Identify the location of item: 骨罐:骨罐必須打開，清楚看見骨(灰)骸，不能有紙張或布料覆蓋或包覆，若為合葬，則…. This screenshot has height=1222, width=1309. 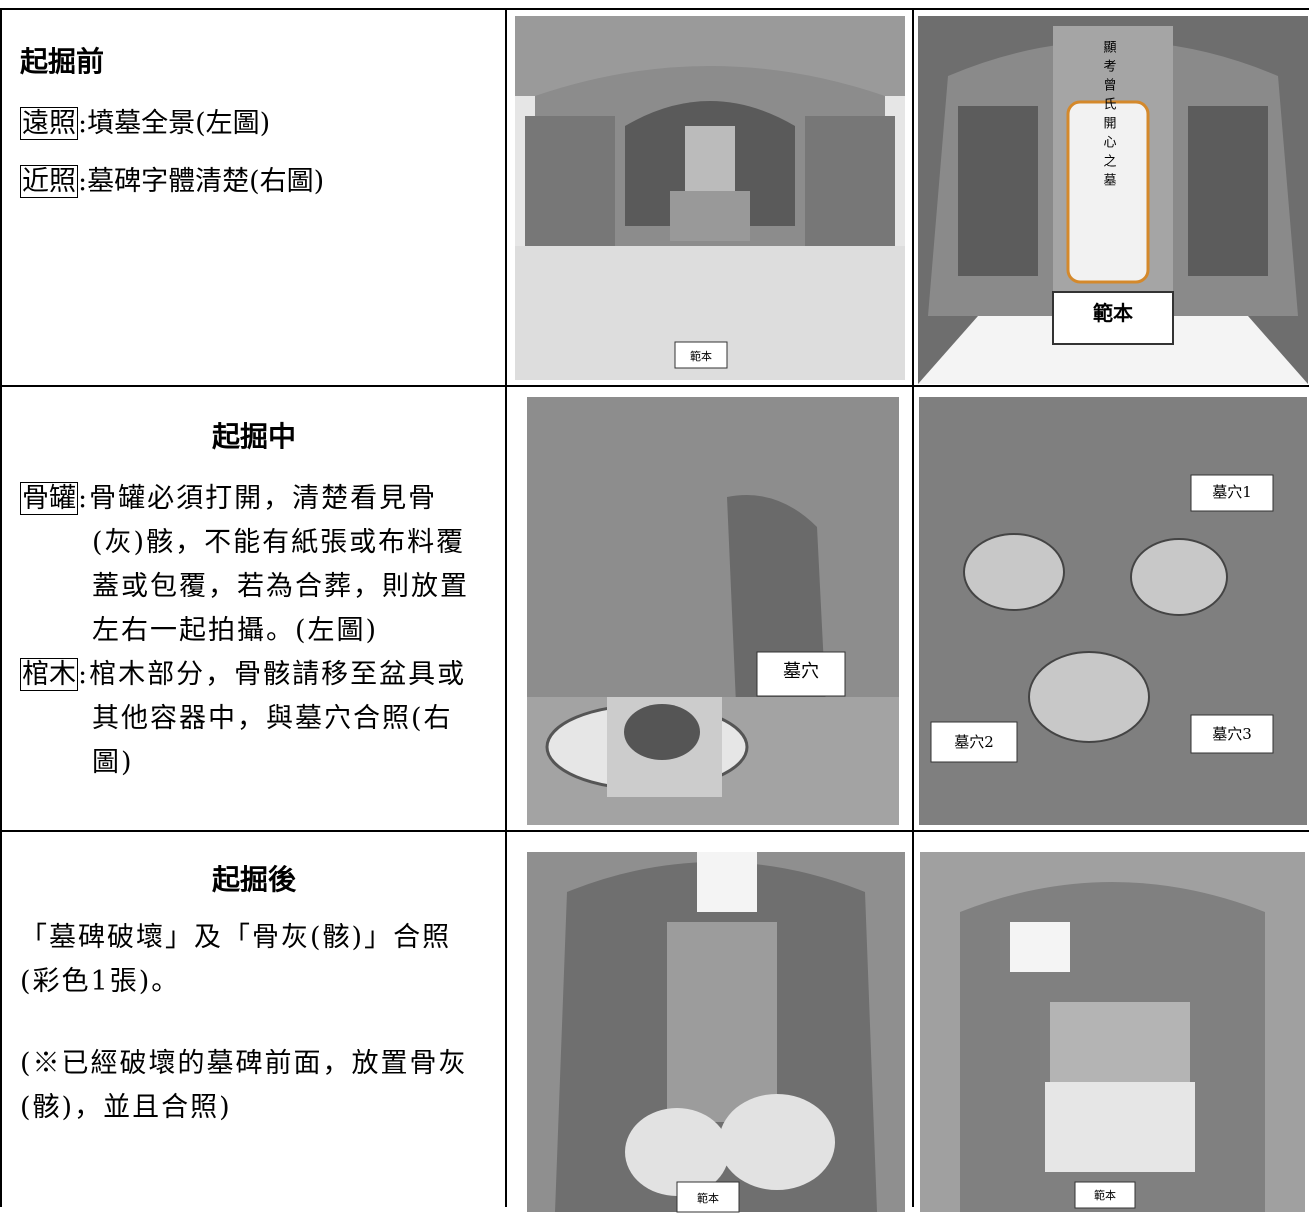
(254, 565).